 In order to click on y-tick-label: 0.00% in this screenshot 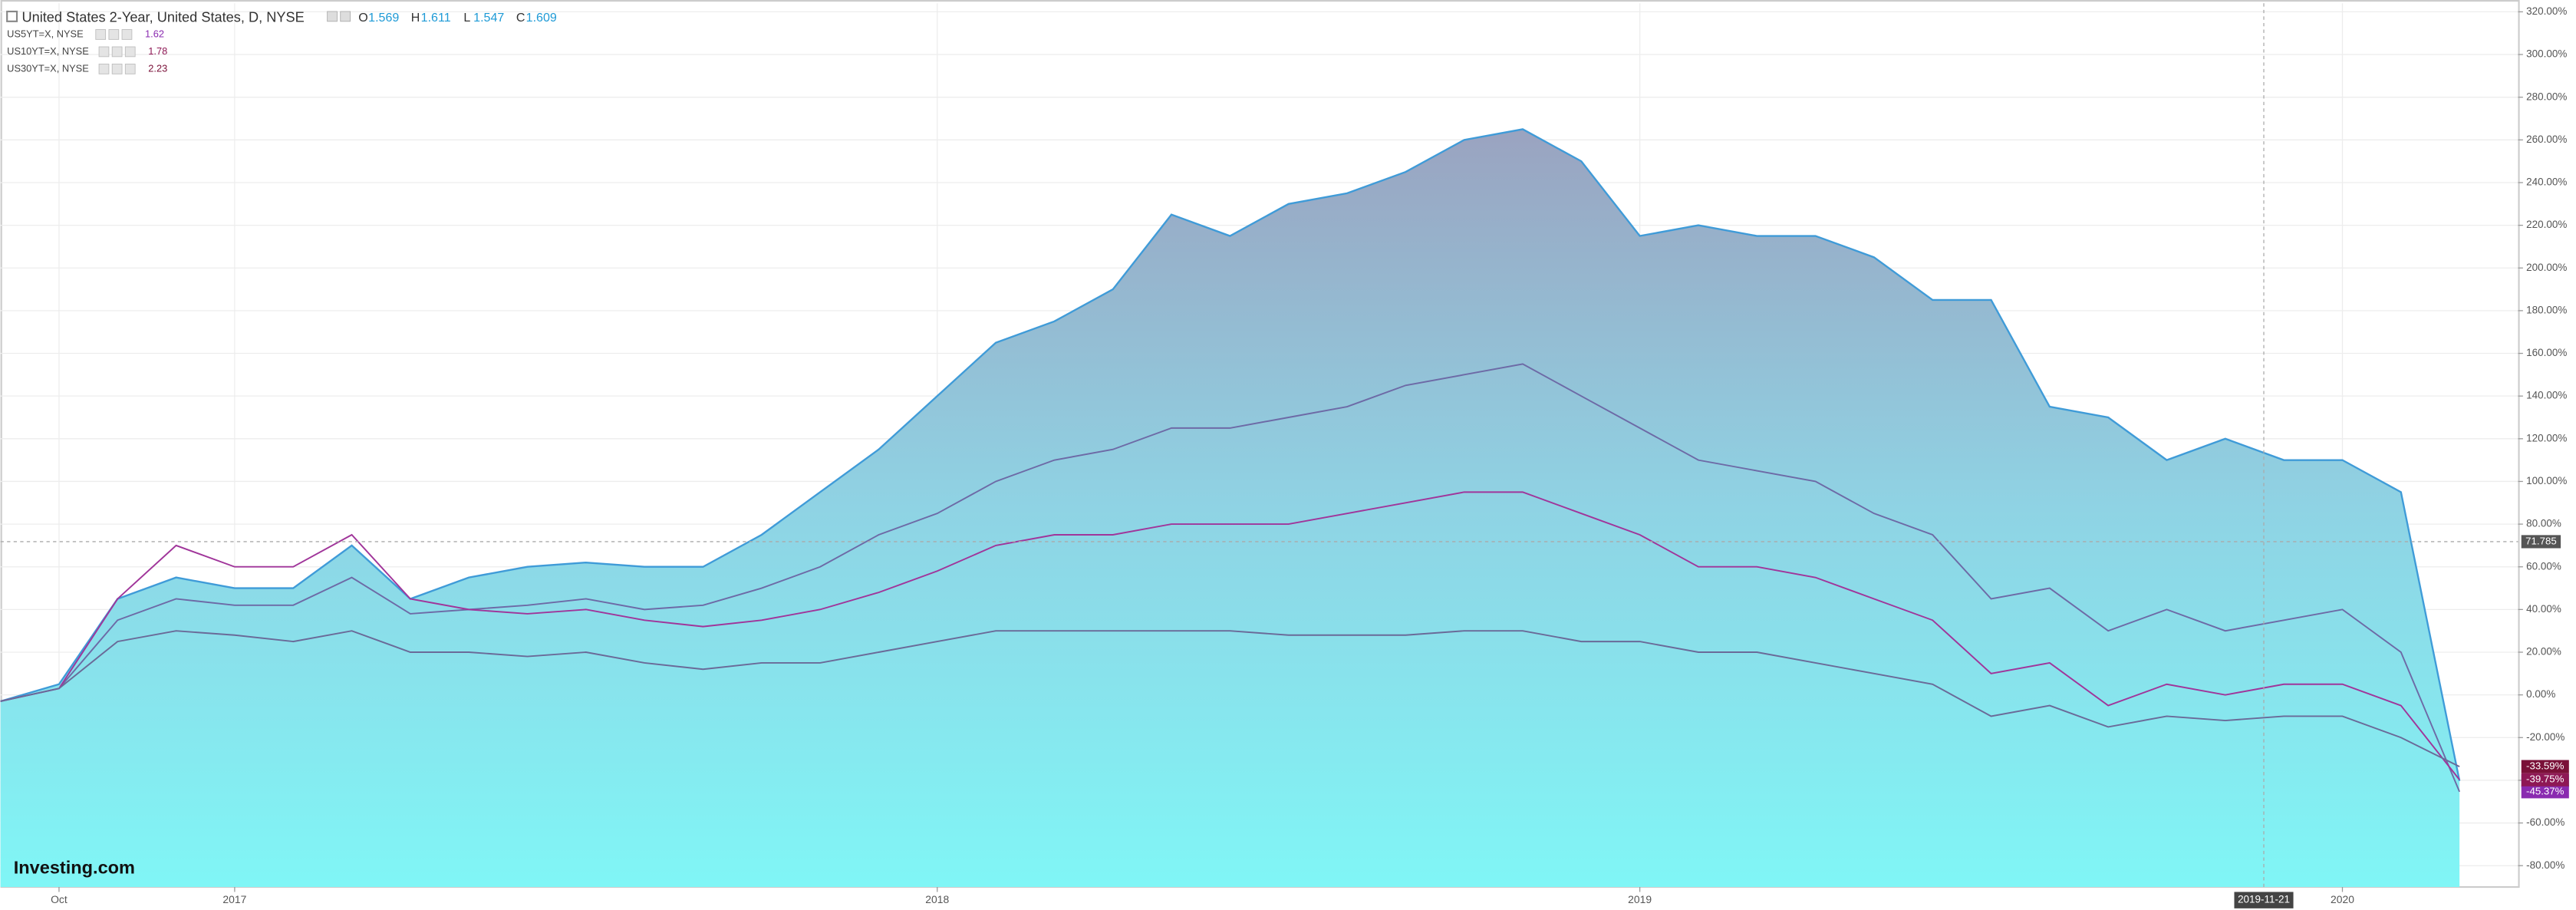, I will do `click(2540, 694)`.